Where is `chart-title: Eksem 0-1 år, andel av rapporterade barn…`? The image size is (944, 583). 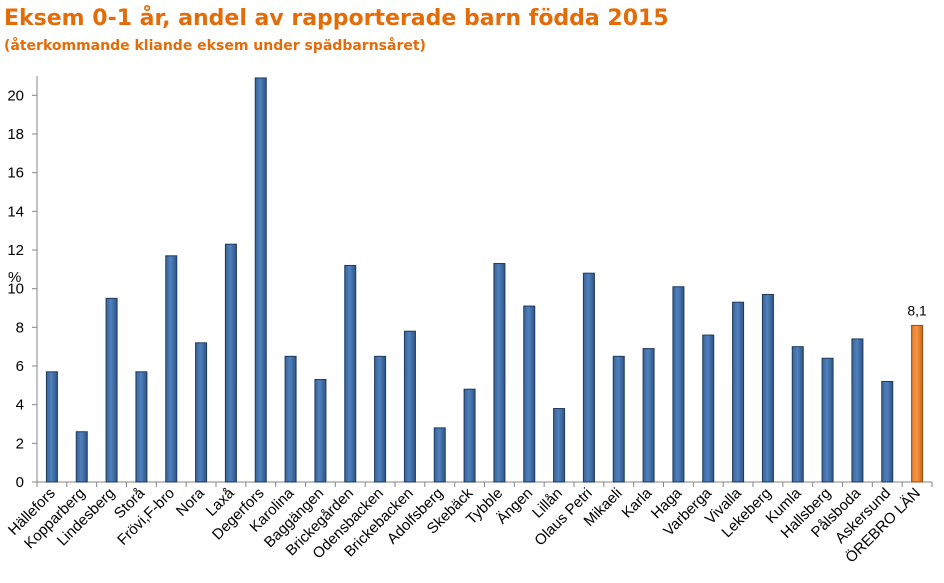
chart-title: Eksem 0-1 år, andel av rapporterade barn… is located at coordinates (336, 18).